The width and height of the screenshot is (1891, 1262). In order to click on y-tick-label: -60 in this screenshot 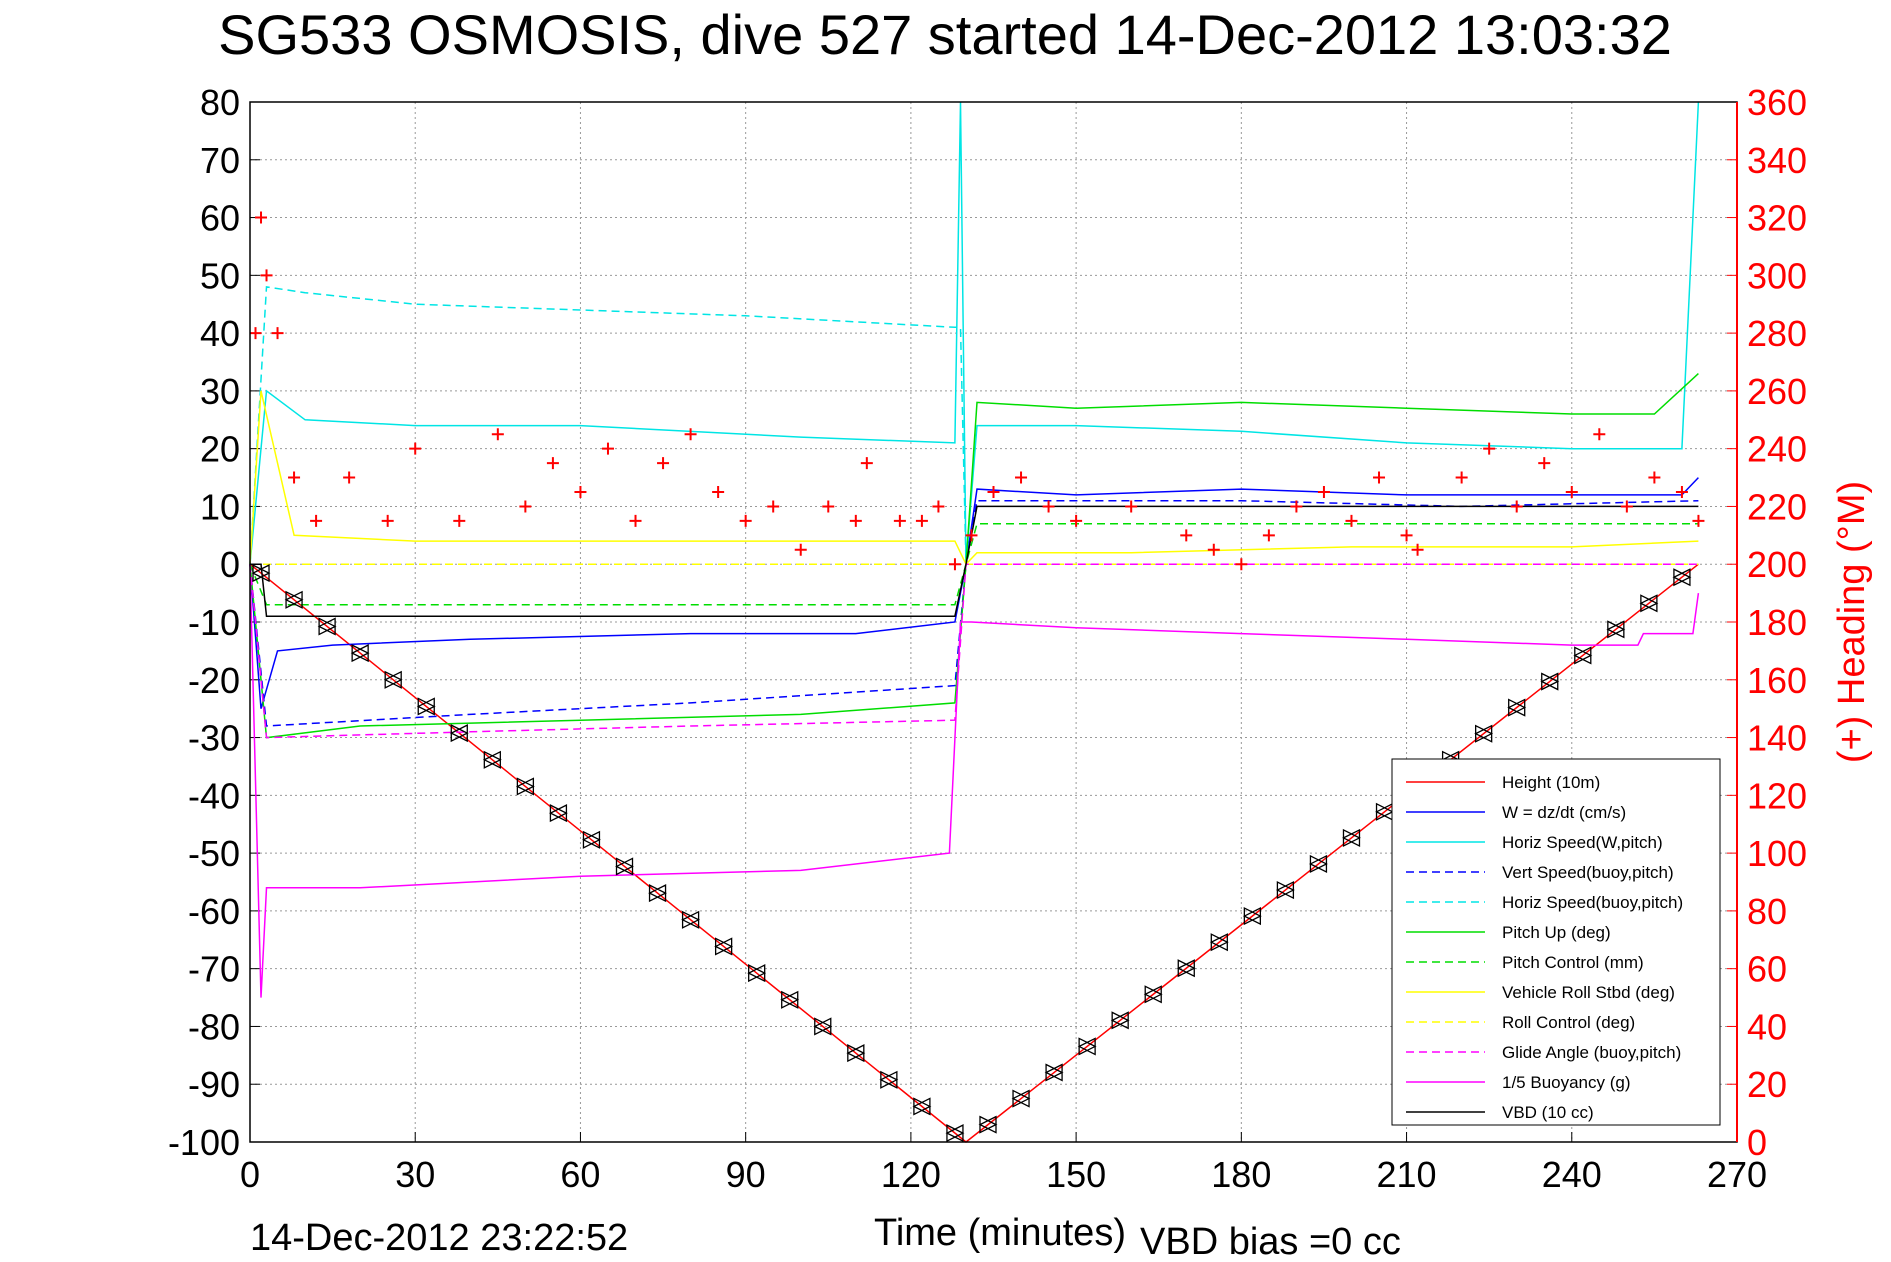, I will do `click(214, 911)`.